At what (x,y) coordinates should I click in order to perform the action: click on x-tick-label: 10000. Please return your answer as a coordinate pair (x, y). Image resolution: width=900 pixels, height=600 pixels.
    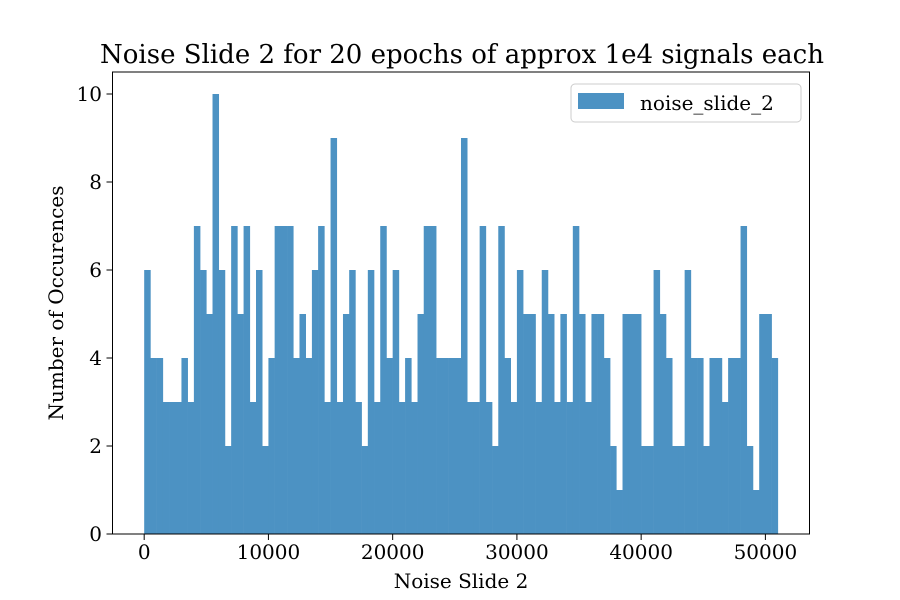
    Looking at the image, I should click on (269, 552).